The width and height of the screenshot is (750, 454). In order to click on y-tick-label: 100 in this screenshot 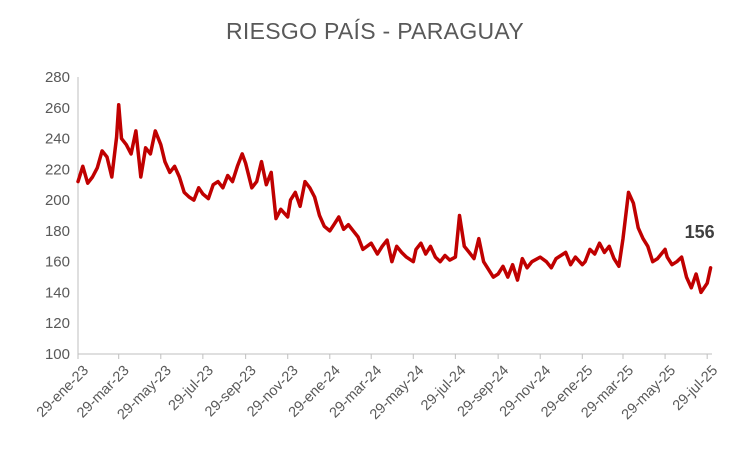, I will do `click(57, 354)`.